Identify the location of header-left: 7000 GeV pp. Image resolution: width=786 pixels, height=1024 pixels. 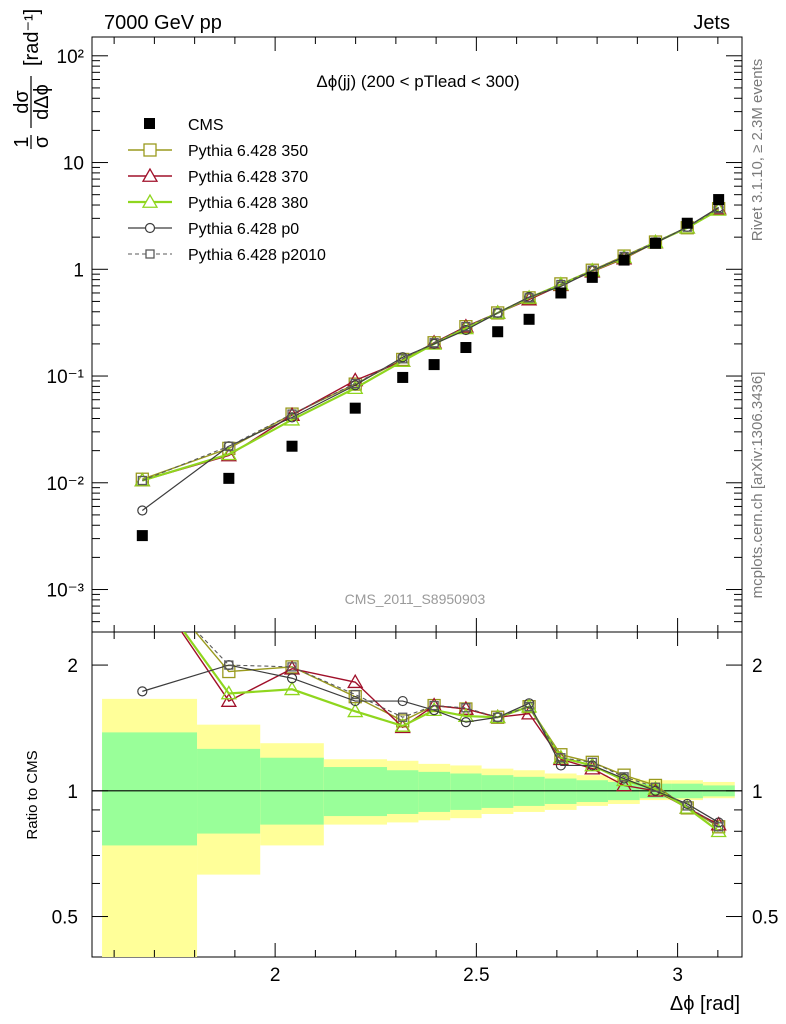
(163, 23).